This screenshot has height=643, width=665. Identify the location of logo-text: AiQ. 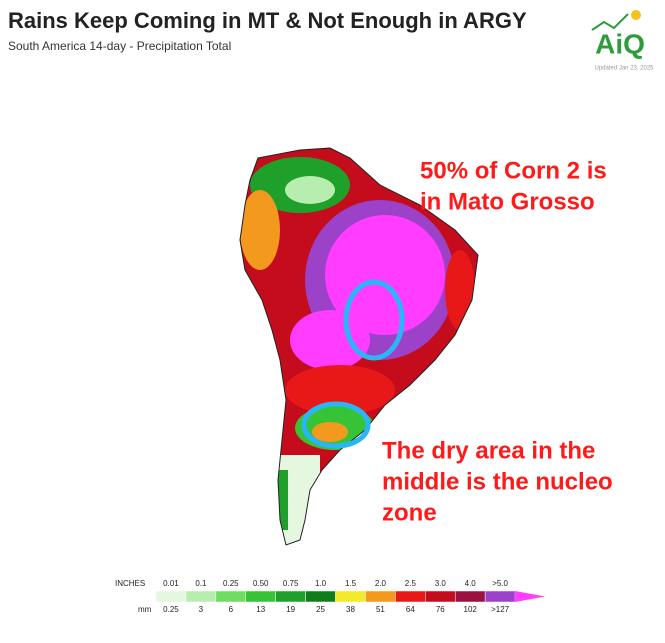
(620, 43).